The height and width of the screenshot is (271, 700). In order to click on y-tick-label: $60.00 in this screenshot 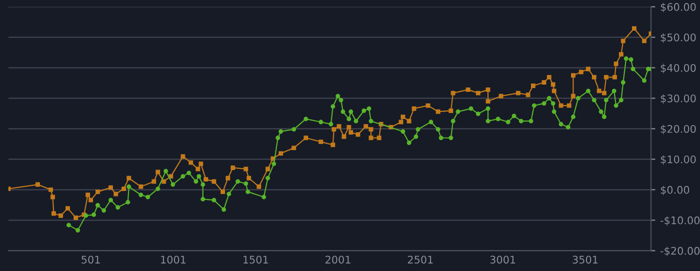, I will do `click(678, 7)`.